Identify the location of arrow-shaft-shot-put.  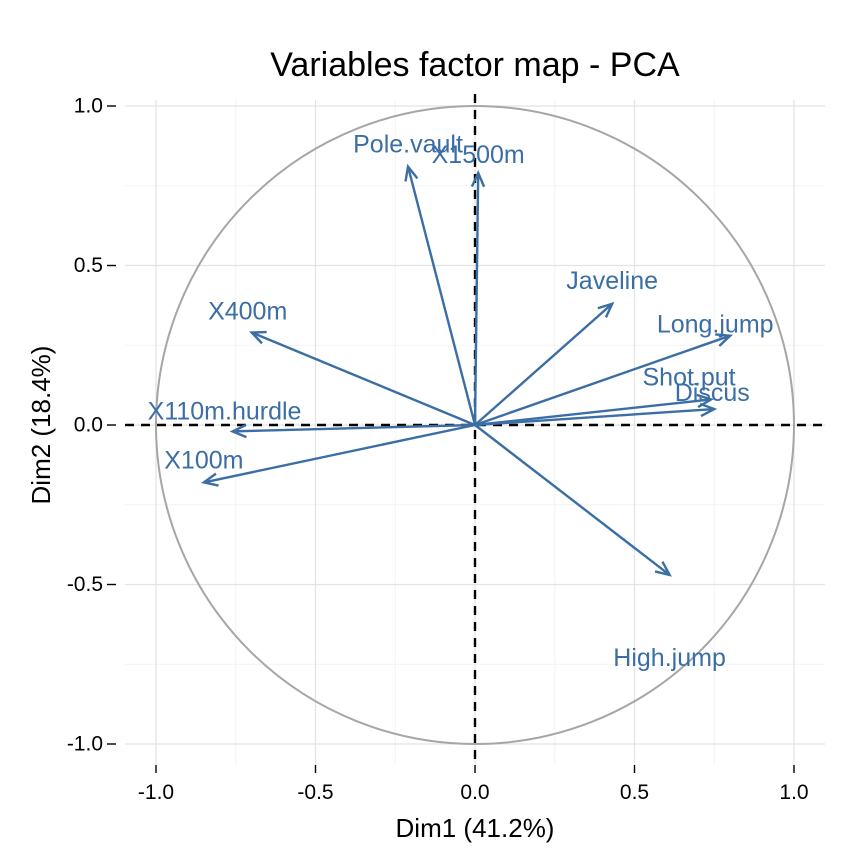
(593, 412).